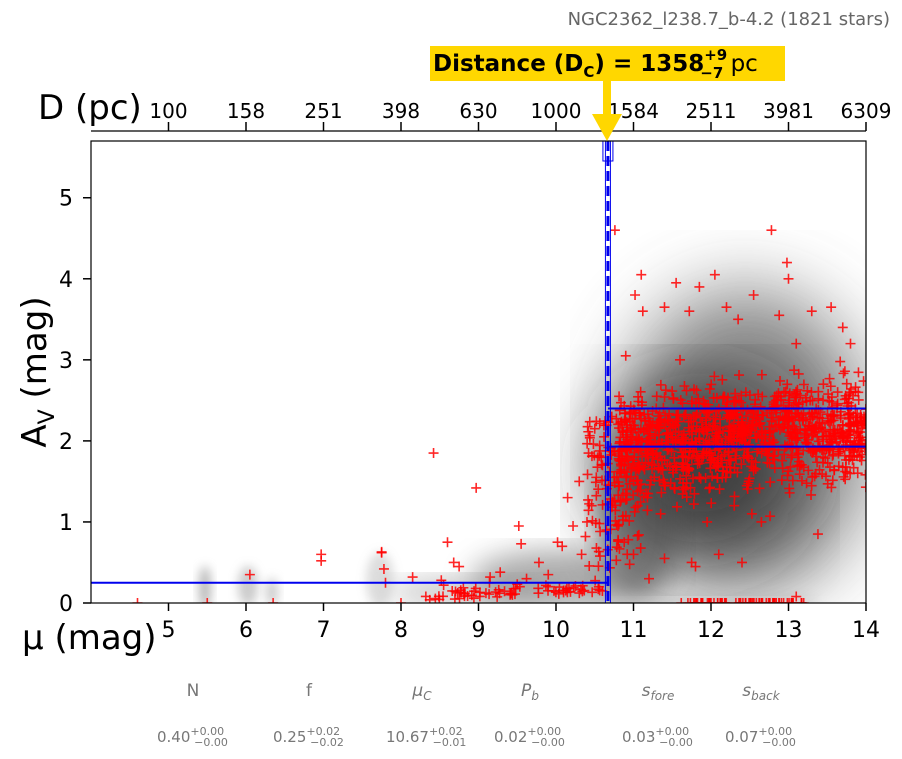 This screenshot has height=759, width=902. I want to click on x-tick-label: 5, so click(169, 630).